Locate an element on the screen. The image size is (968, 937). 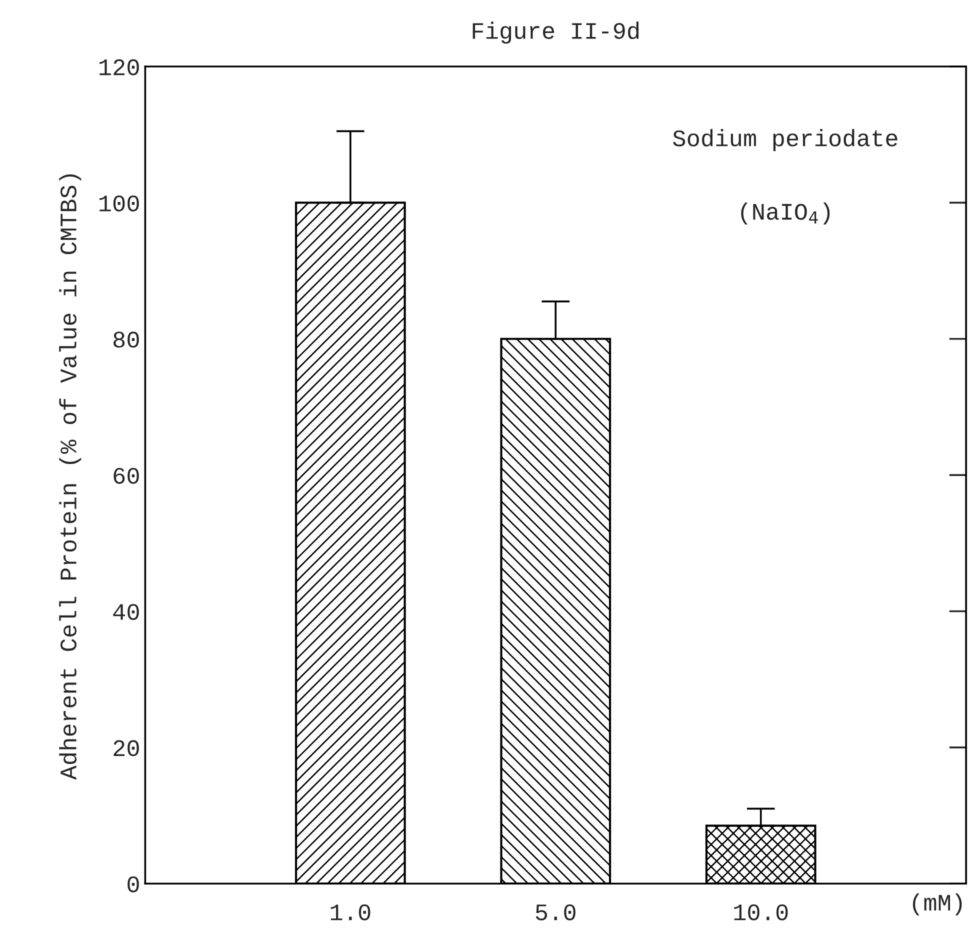
y-tick-label: 0 is located at coordinates (133, 884).